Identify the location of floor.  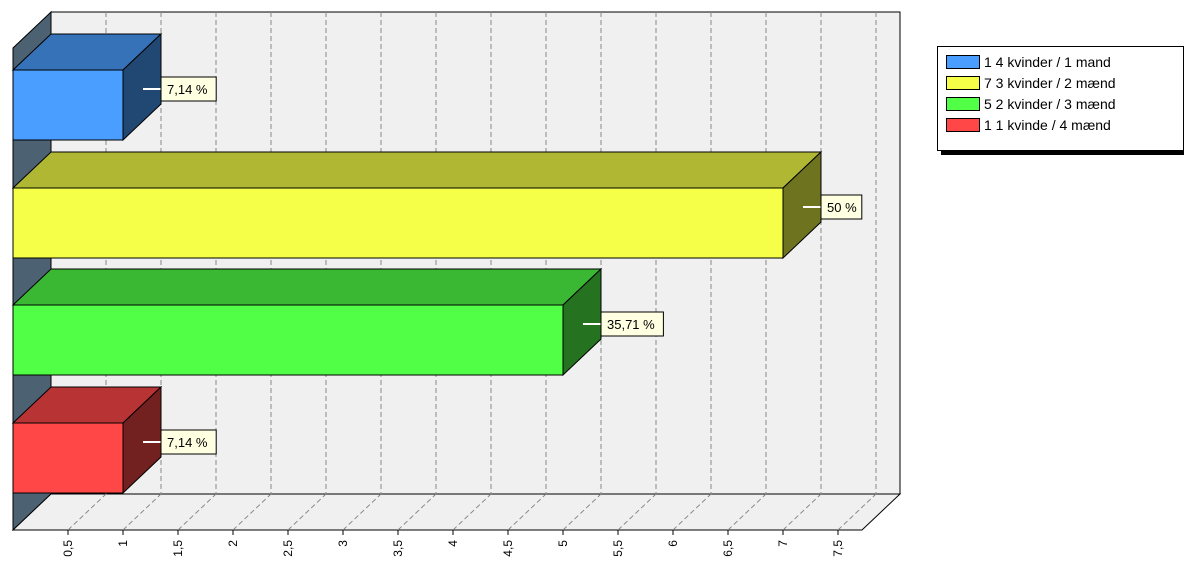
(456, 512).